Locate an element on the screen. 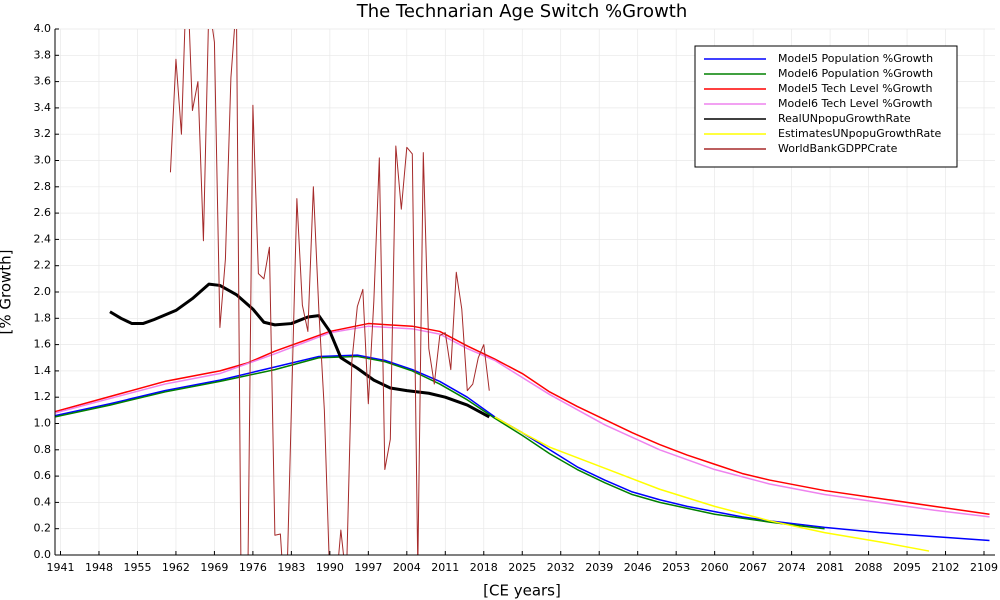  y-tick-label: 2.6 is located at coordinates (43, 212).